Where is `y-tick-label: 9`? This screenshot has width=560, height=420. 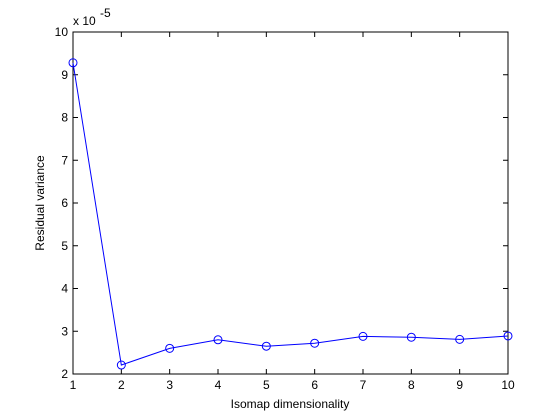 y-tick-label: 9 is located at coordinates (64, 75).